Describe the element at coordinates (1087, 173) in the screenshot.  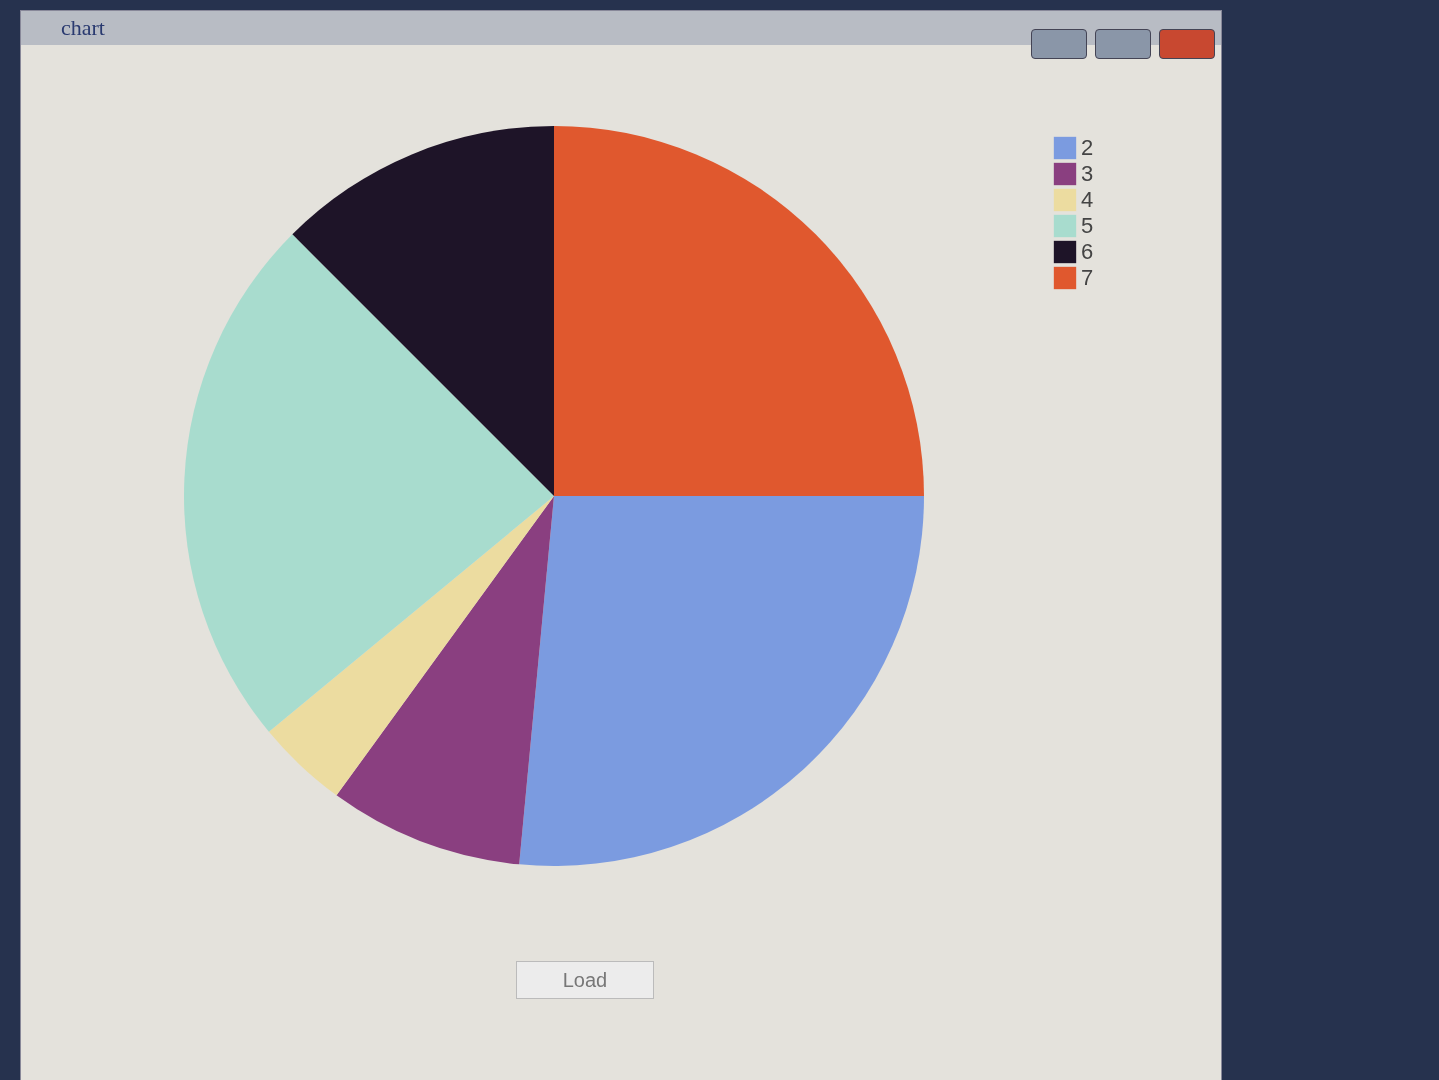
I see `legend-label: 3` at that location.